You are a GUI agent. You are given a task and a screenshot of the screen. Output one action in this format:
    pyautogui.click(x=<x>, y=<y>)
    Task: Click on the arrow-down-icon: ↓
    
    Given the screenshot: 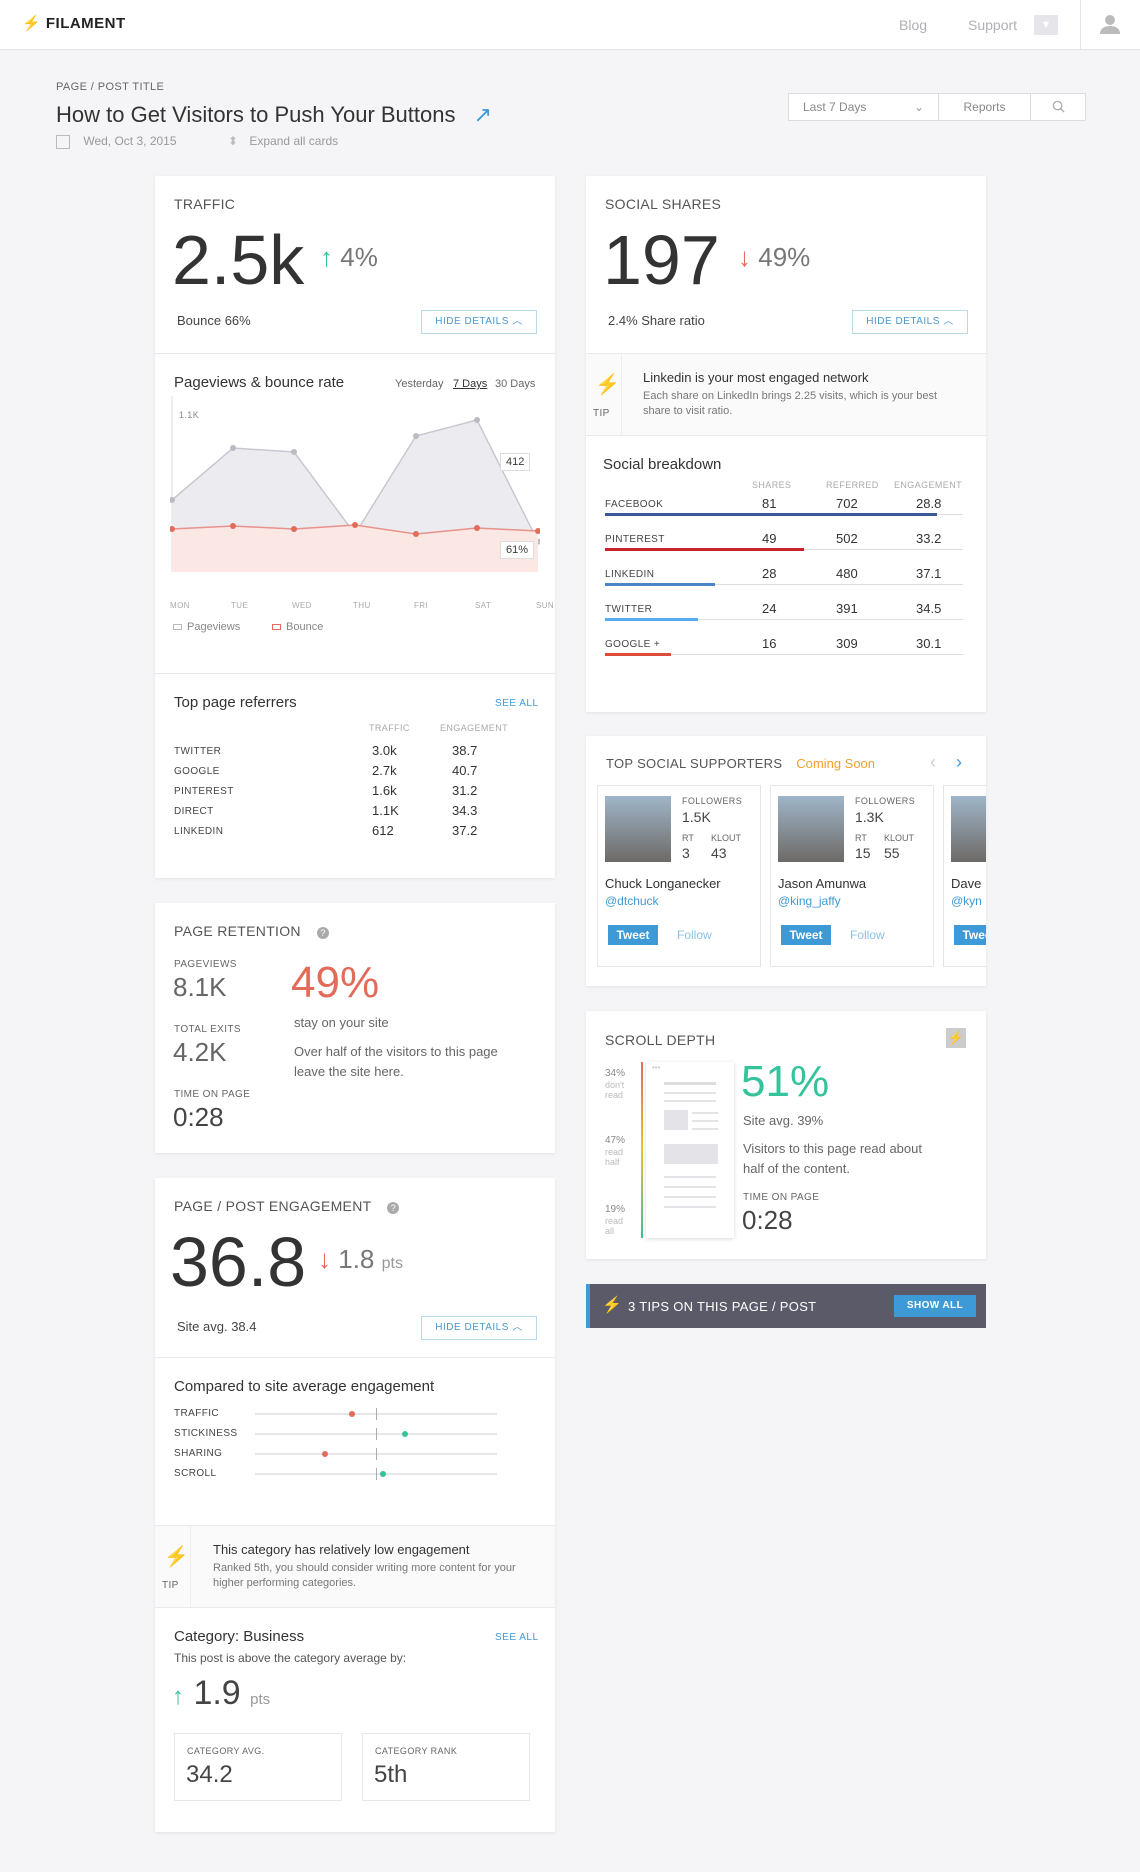 What is the action you would take?
    pyautogui.click(x=744, y=257)
    